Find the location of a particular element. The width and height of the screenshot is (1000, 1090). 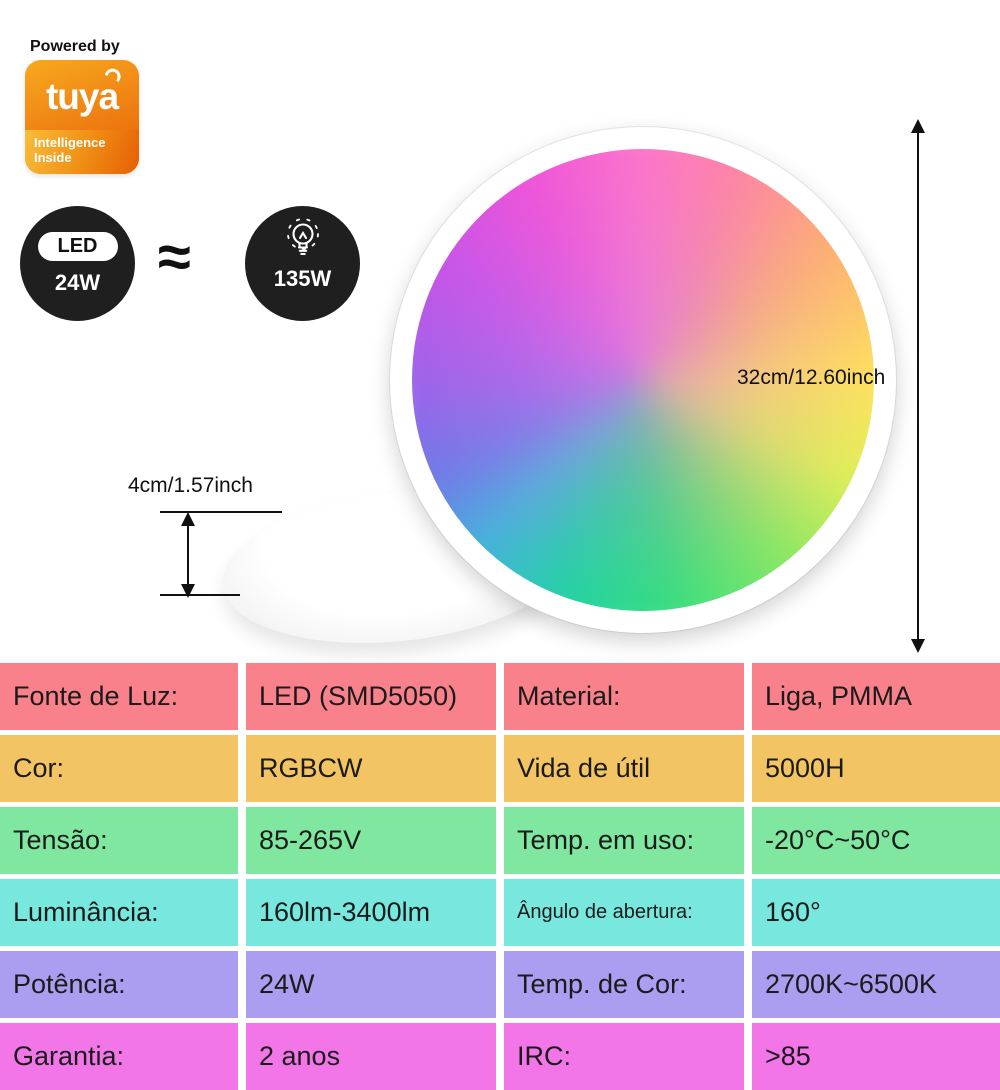

spec-label: Fonte de Luz: is located at coordinates (119, 696).